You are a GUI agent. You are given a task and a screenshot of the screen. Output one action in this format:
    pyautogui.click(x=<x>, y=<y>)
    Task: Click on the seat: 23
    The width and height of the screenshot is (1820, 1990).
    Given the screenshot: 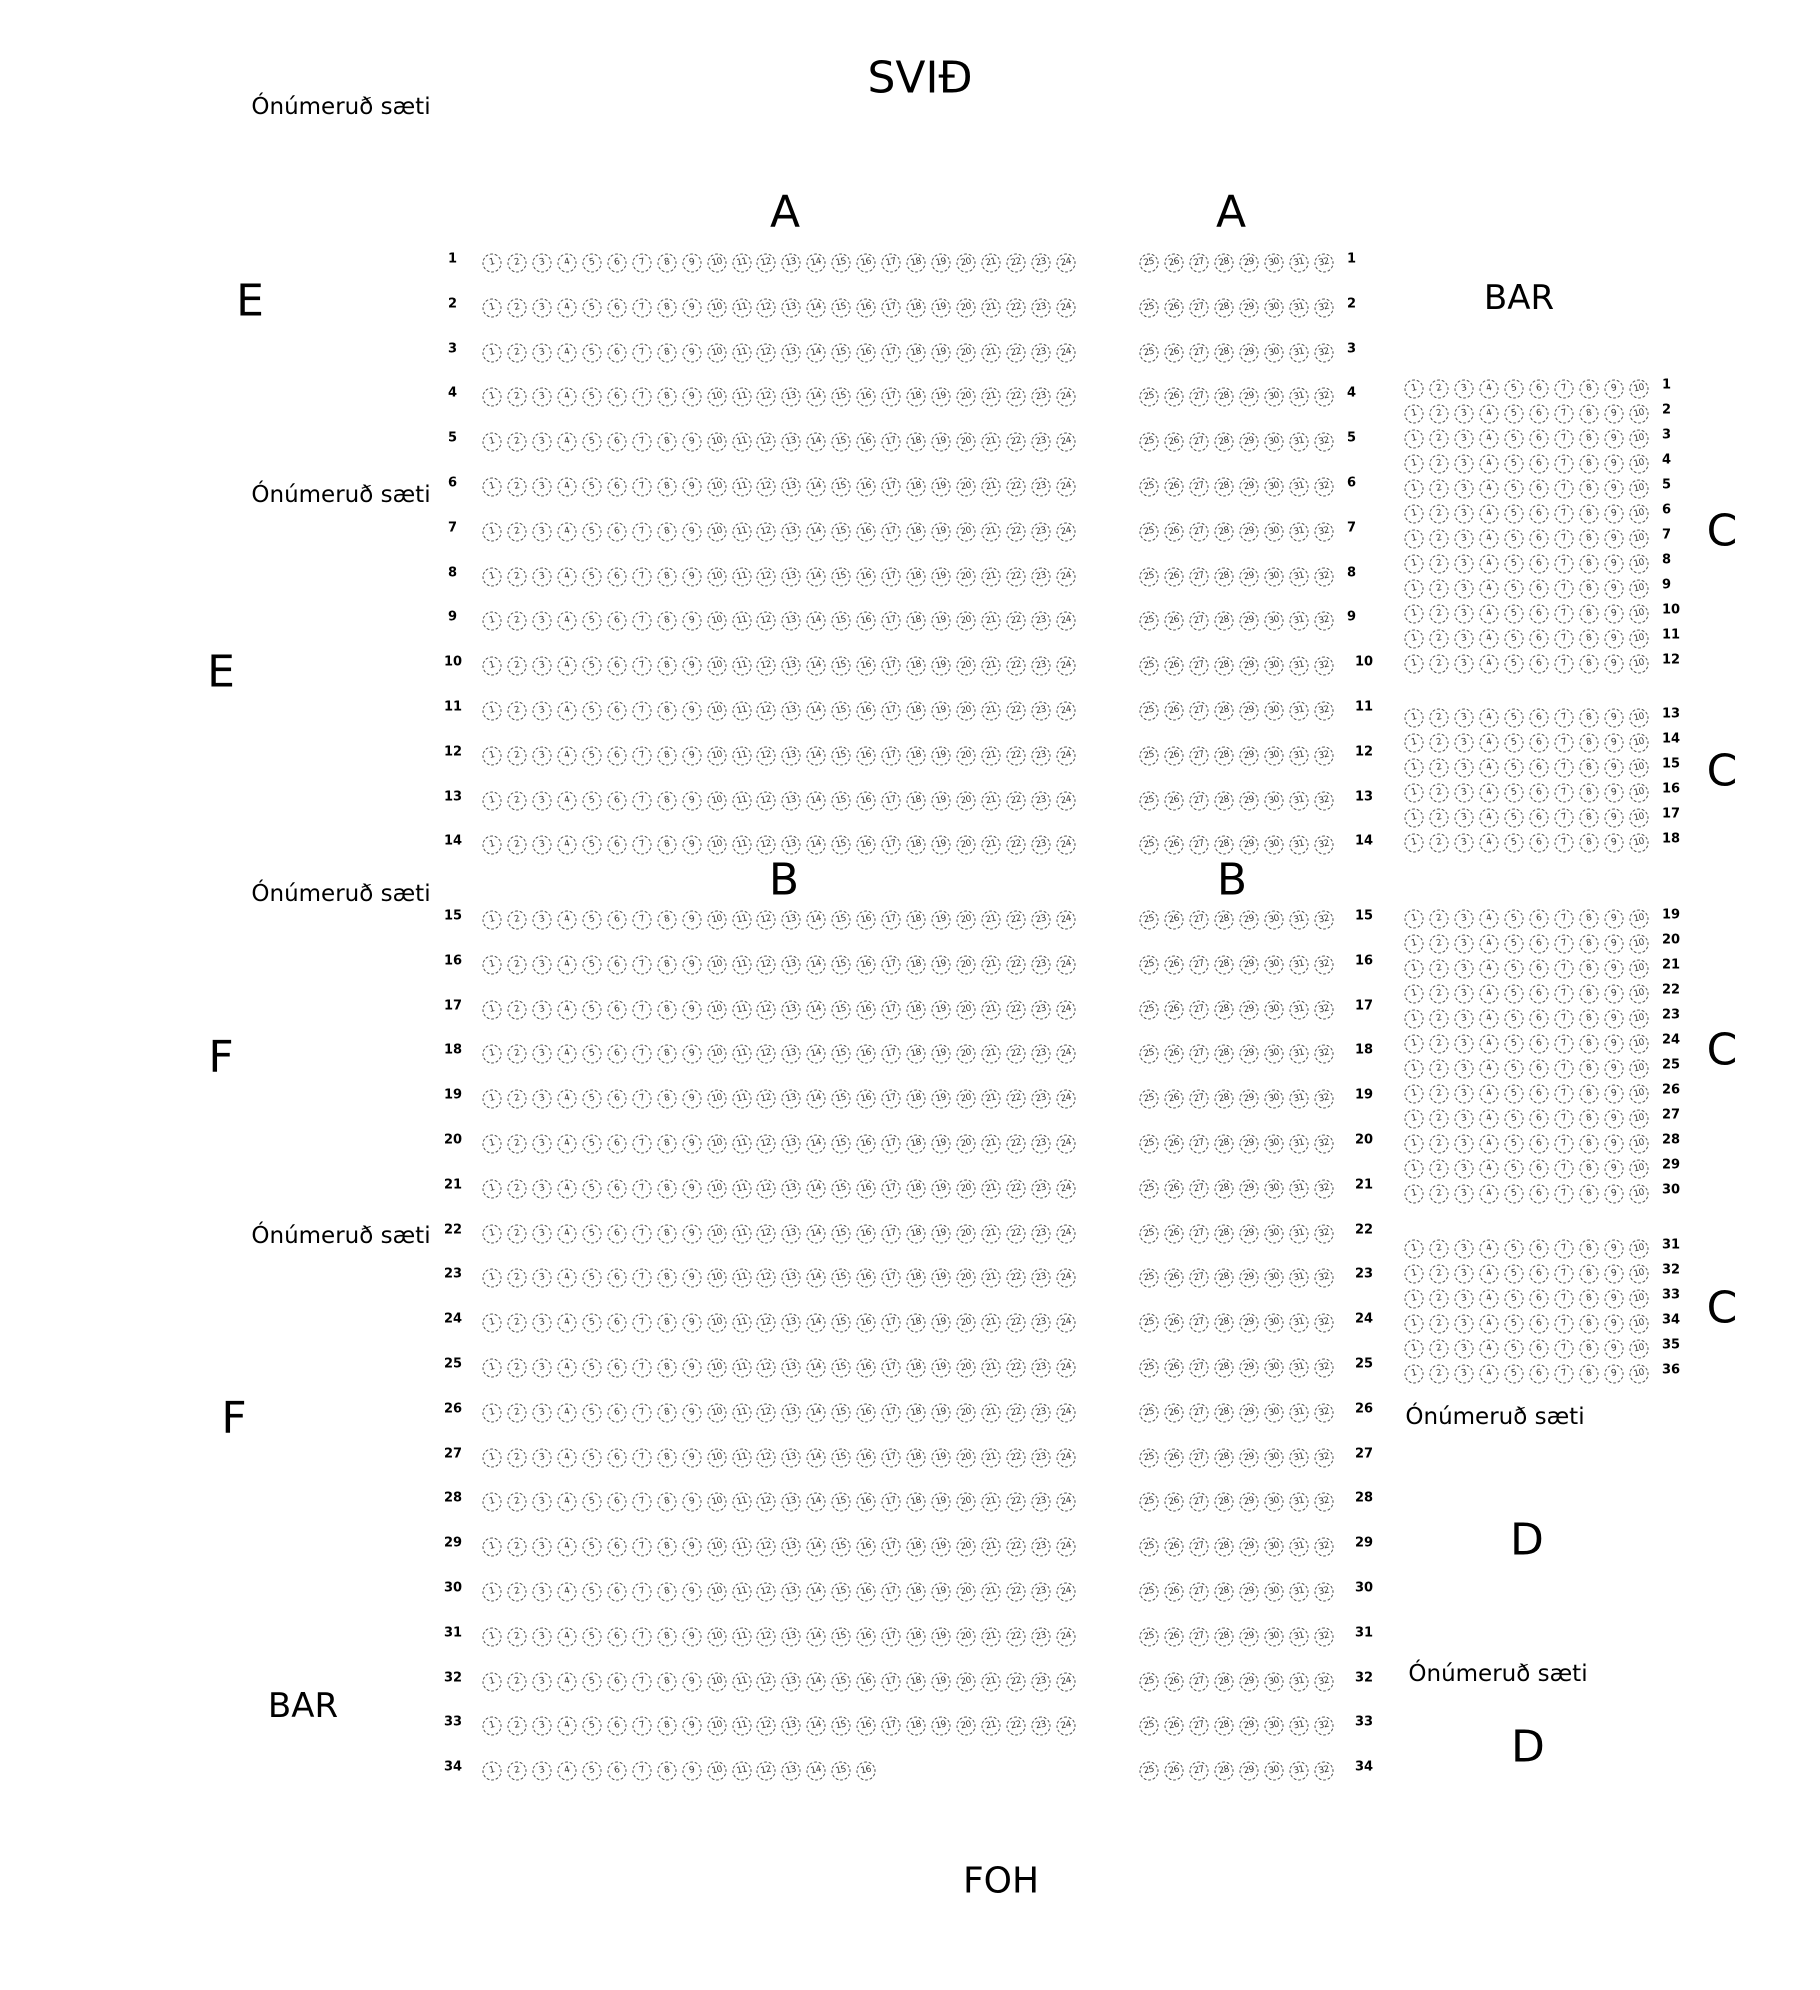 What is the action you would take?
    pyautogui.click(x=1041, y=532)
    